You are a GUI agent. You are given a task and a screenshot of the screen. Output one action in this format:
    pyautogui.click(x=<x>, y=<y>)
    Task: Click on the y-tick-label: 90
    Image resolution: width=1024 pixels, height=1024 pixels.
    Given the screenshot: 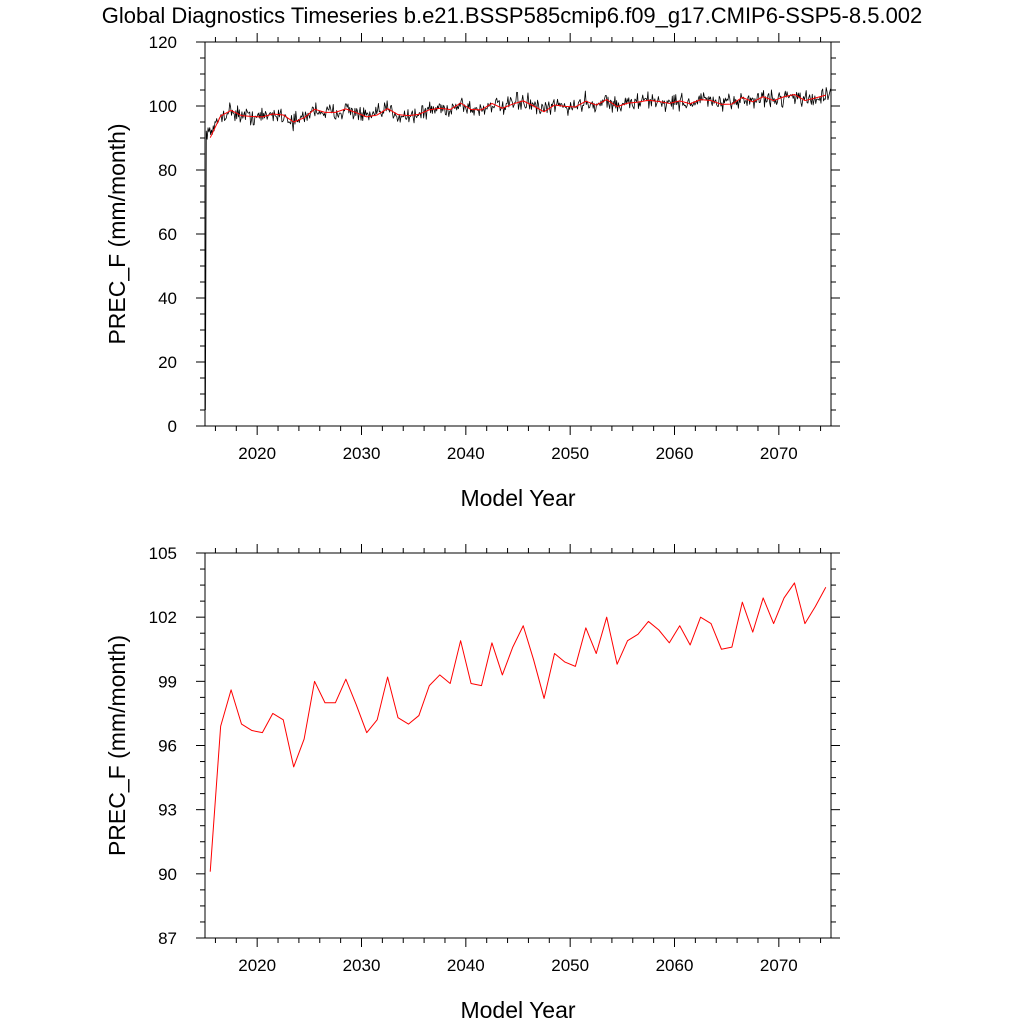 What is the action you would take?
    pyautogui.click(x=167, y=874)
    